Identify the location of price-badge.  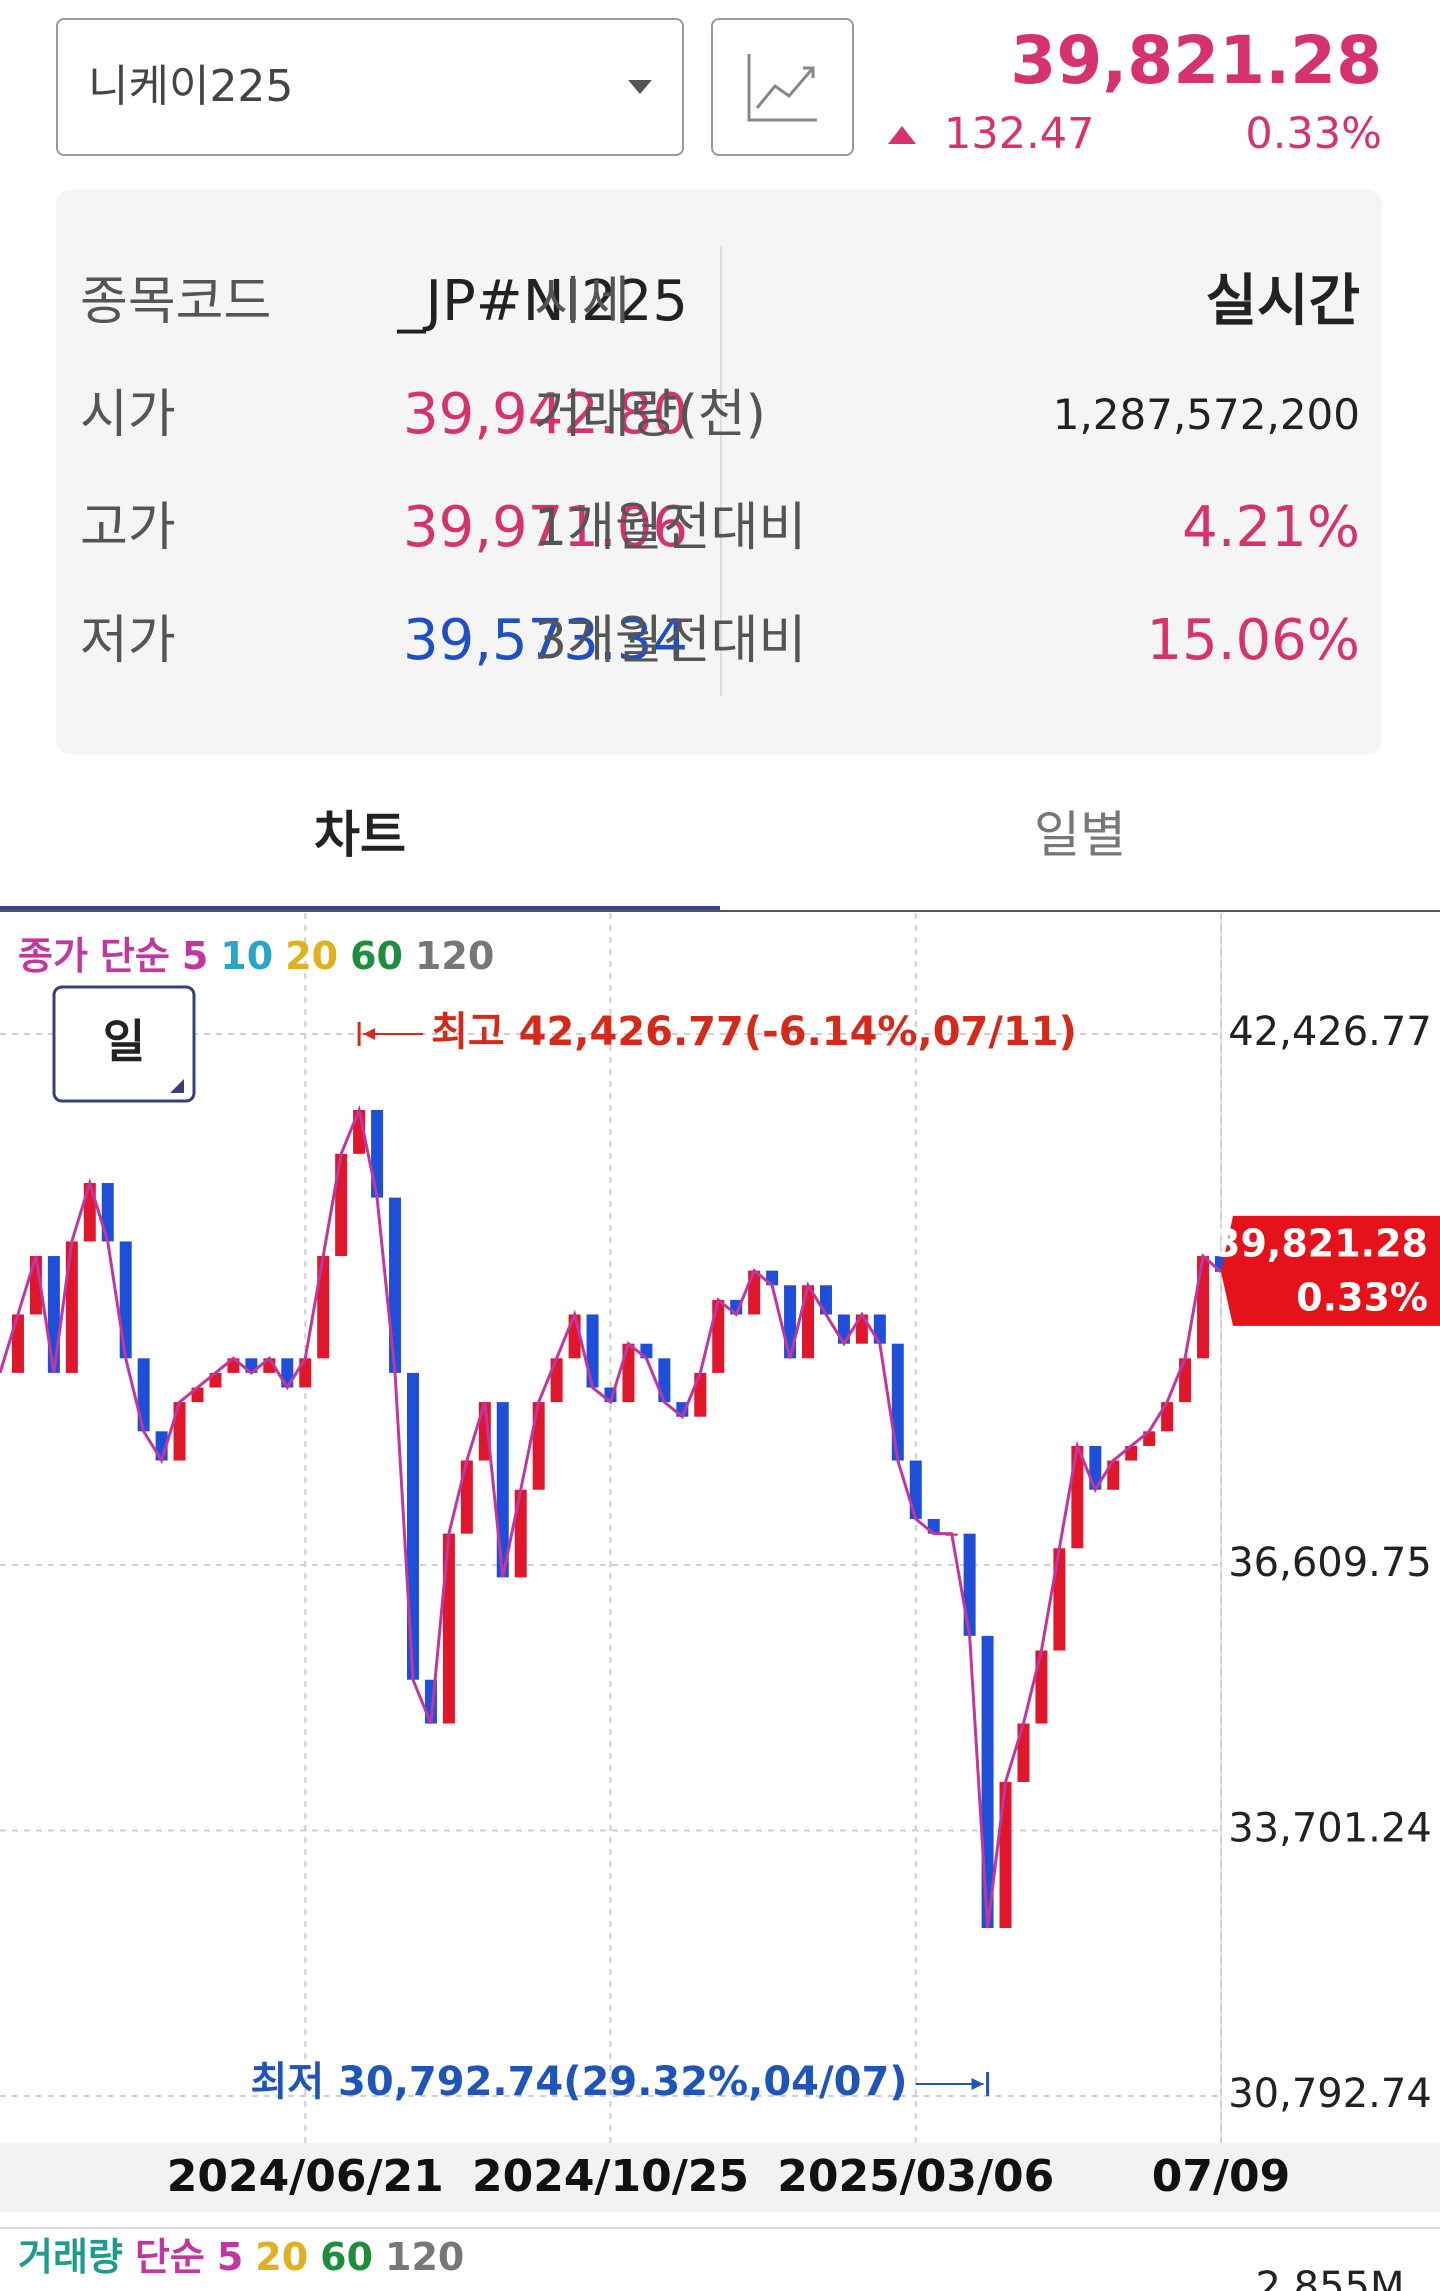
(1330, 1270).